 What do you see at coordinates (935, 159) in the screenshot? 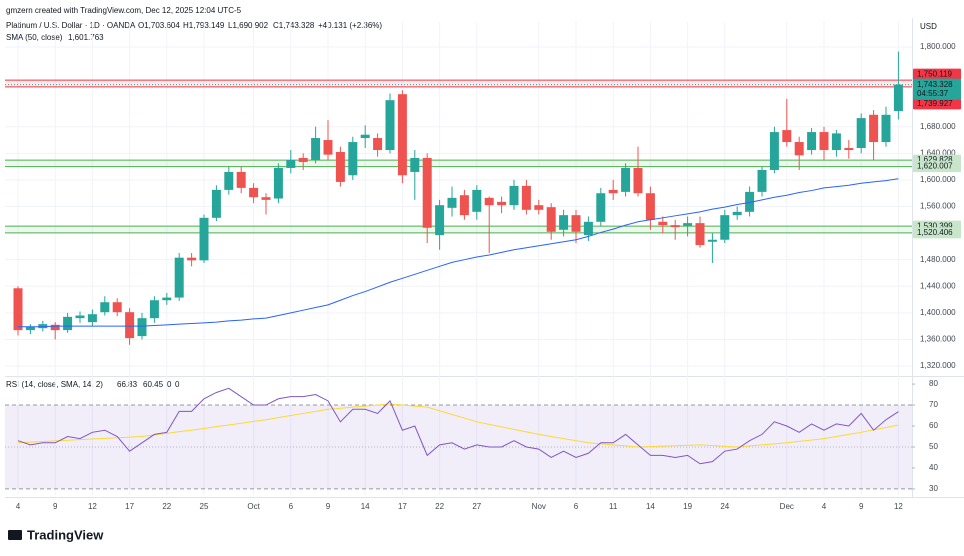
I see `level-label: 1,629.828` at bounding box center [935, 159].